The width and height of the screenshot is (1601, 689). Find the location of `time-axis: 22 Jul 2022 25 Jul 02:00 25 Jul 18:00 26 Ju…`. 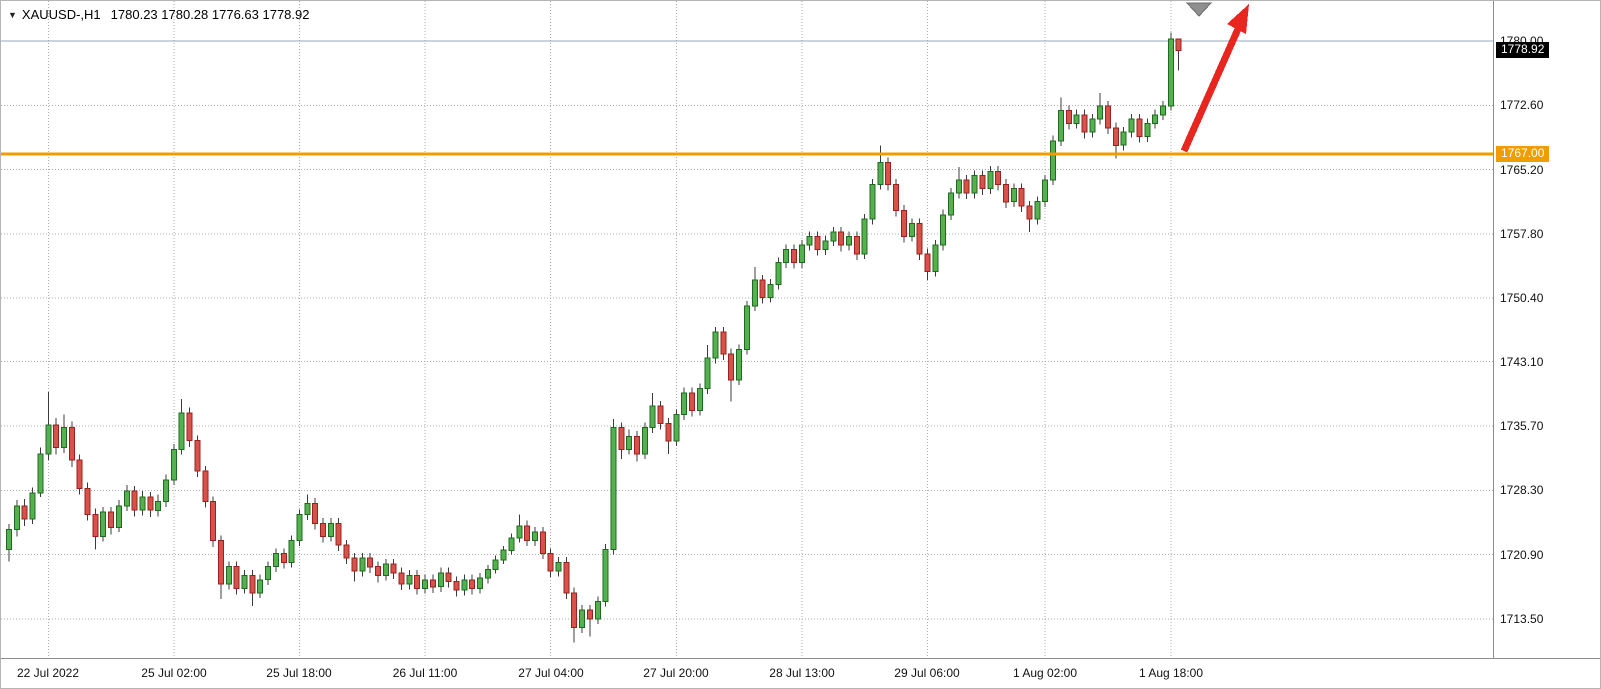

time-axis: 22 Jul 2022 25 Jul 02:00 25 Jul 18:00 26 Ju… is located at coordinates (800, 673).